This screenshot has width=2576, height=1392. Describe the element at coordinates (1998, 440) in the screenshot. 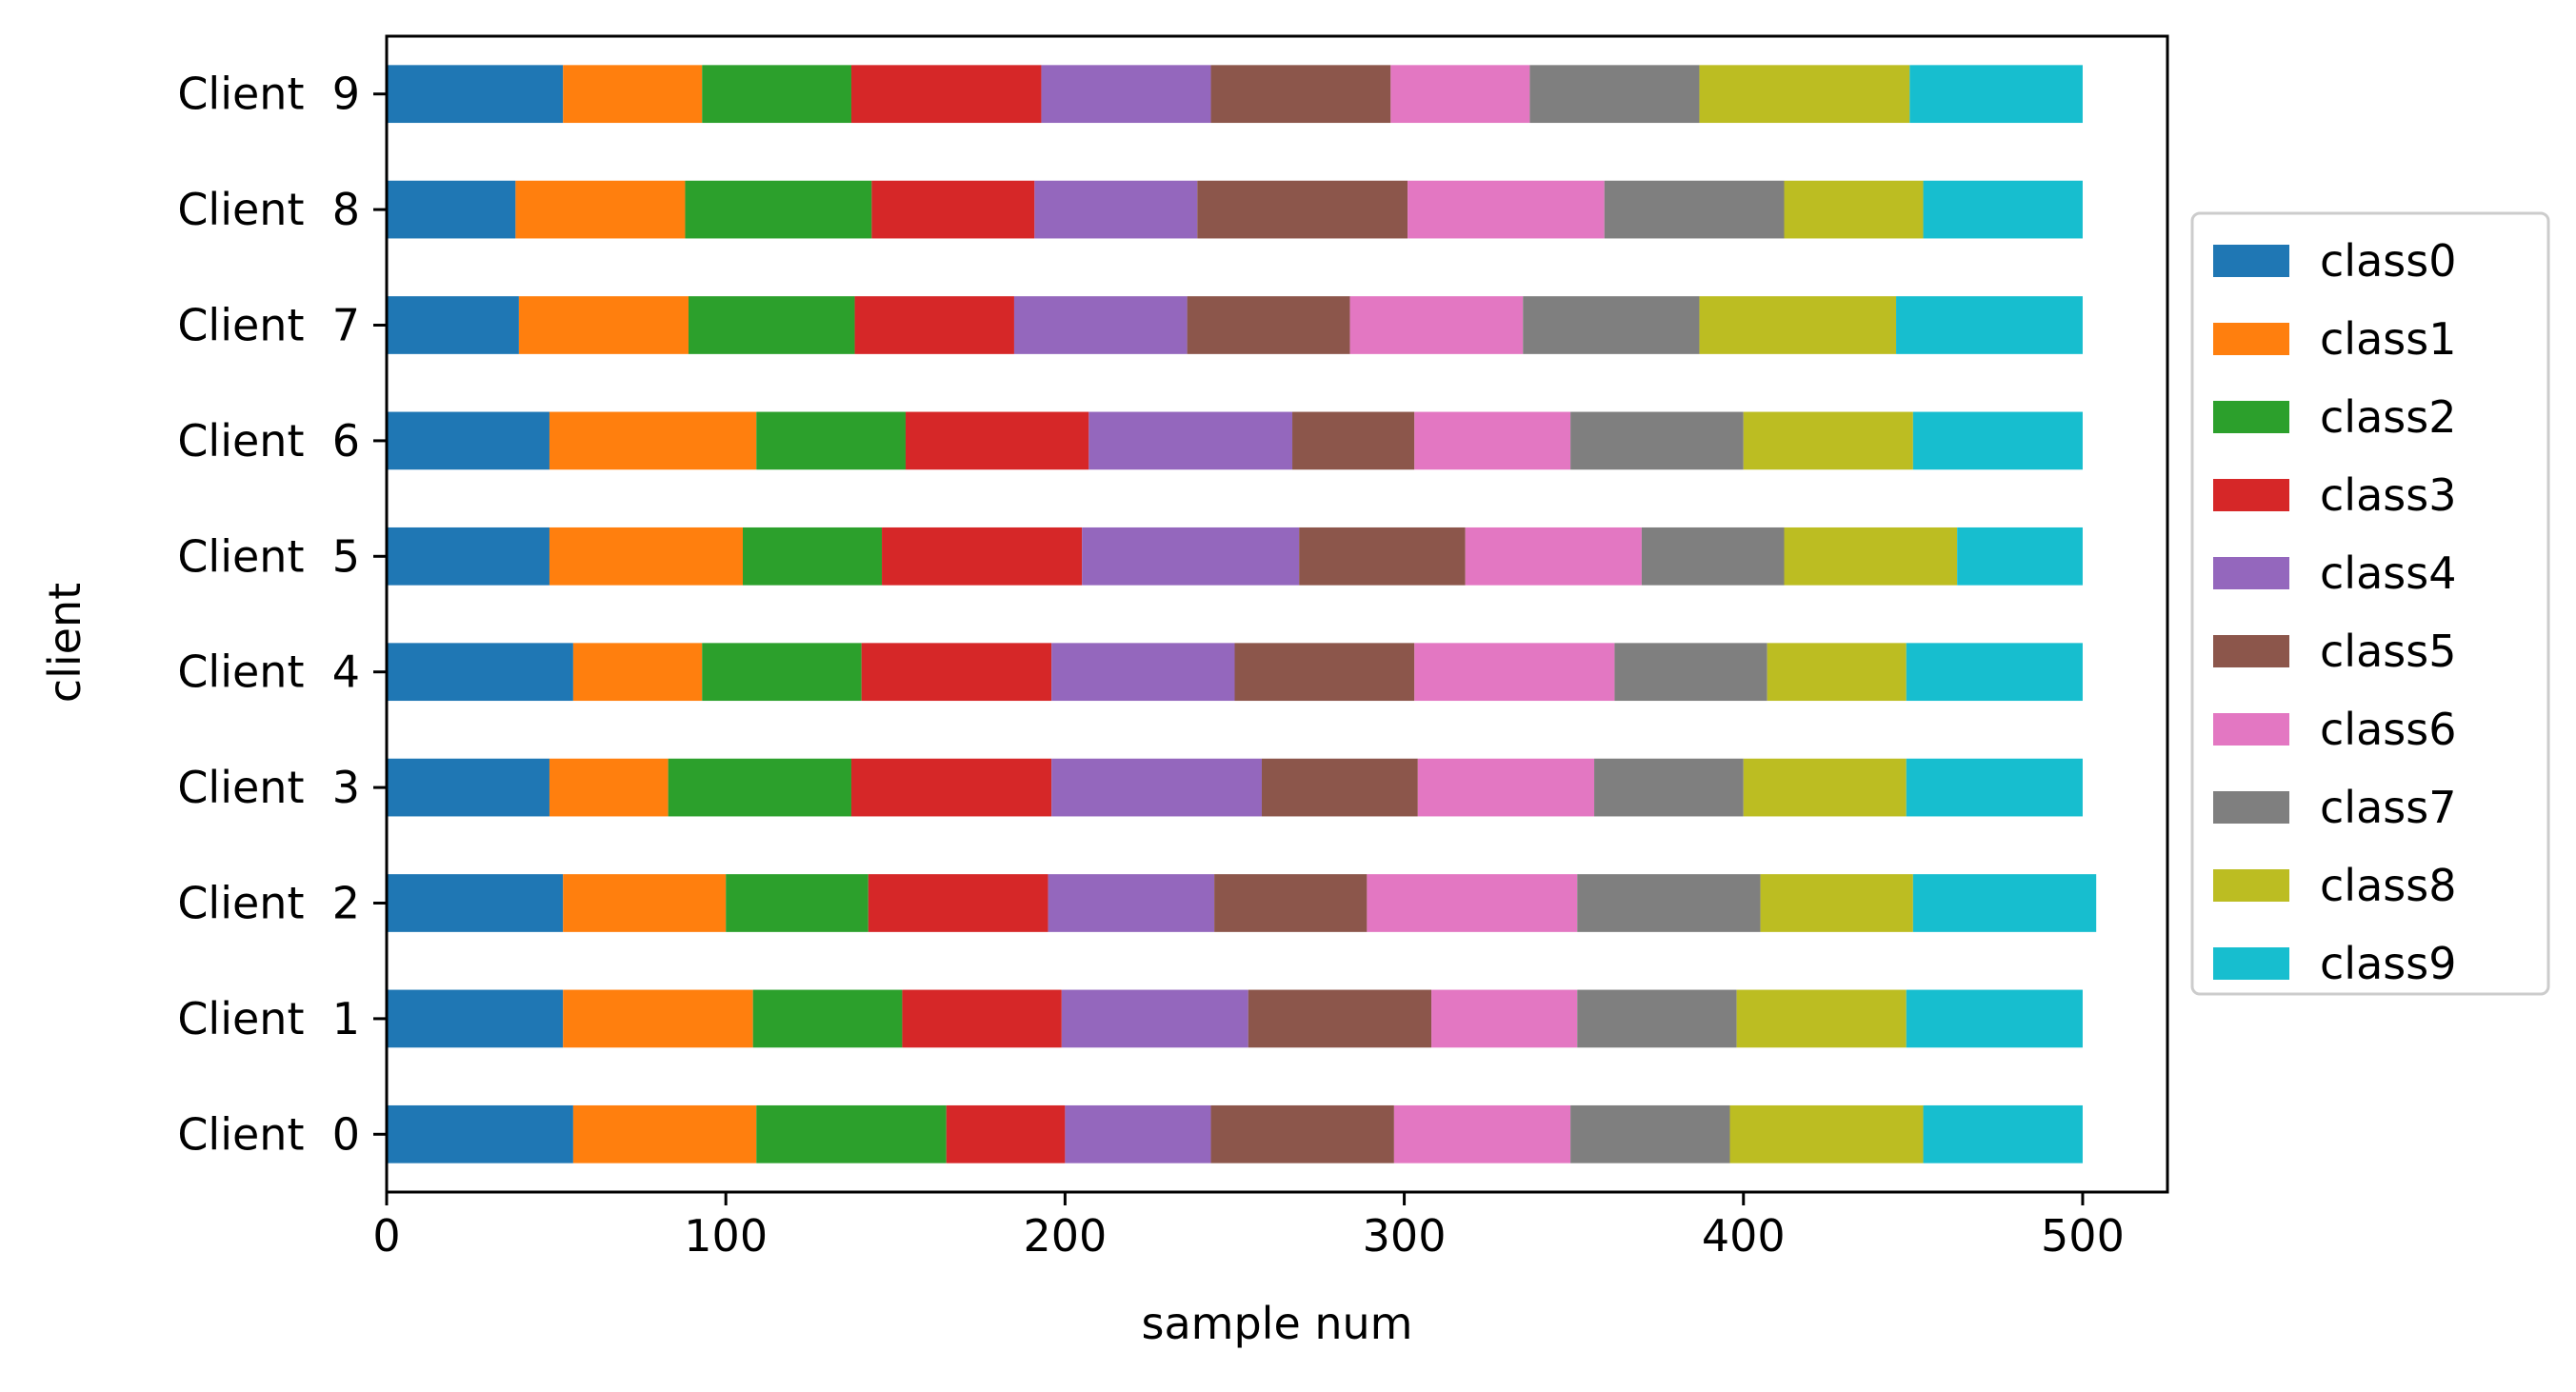

I see `bar-client6-class9` at that location.